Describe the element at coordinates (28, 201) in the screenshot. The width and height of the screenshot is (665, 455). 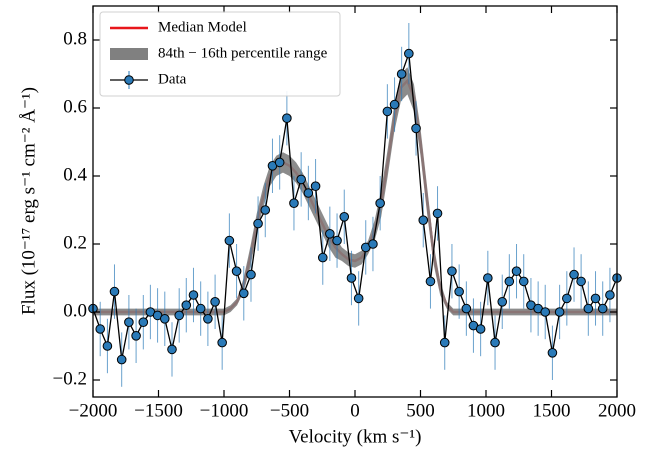
I see `y-axis-label: Flux (10⁻¹⁷ erg s⁻¹ cm⁻² Å⁻¹)` at that location.